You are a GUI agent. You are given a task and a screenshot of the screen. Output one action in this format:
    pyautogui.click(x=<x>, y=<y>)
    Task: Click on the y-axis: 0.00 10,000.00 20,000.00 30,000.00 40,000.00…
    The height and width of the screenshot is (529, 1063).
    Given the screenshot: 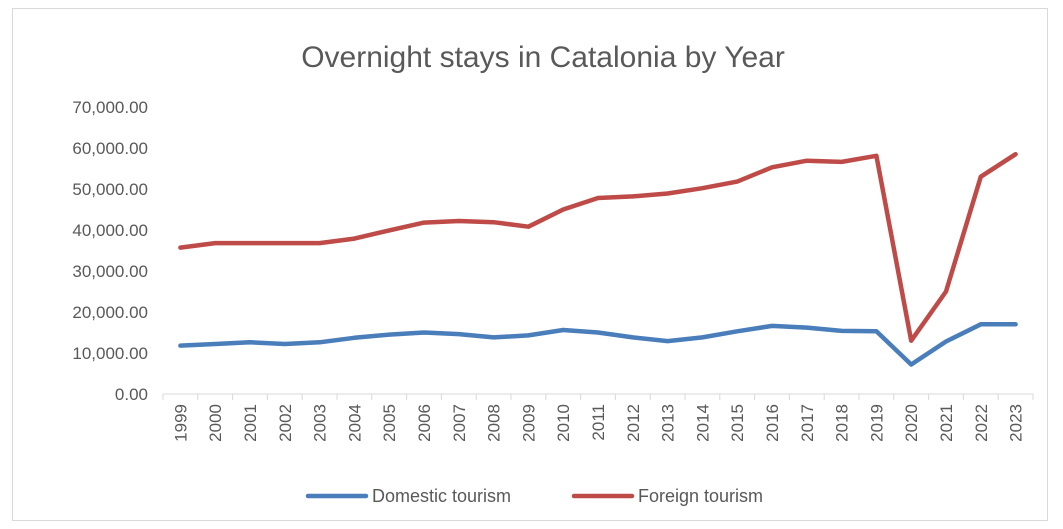 What is the action you would take?
    pyautogui.click(x=110, y=251)
    